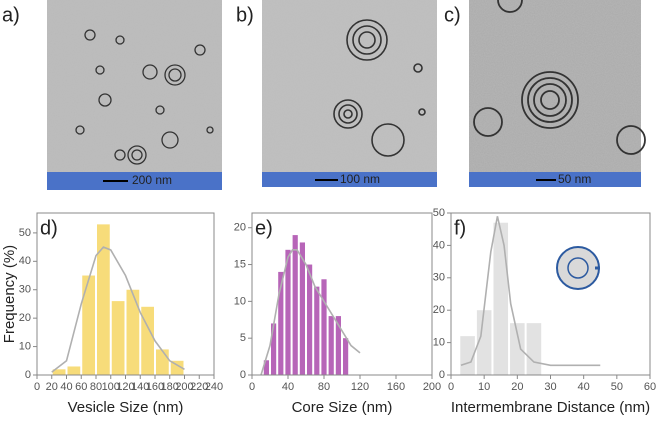 The height and width of the screenshot is (422, 666). I want to click on scale-bar-label: 200 nm, so click(152, 180).